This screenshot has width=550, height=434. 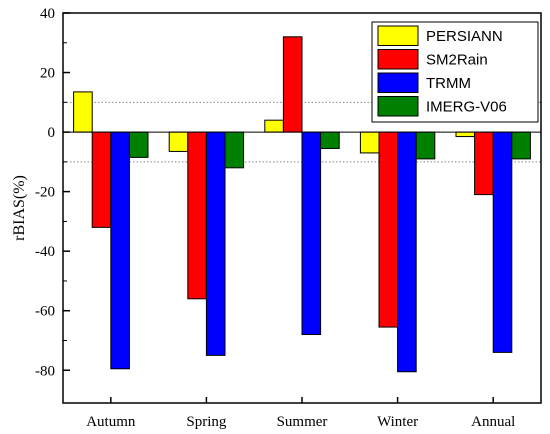 I want to click on bar-sm2rain-winter, so click(x=388, y=229).